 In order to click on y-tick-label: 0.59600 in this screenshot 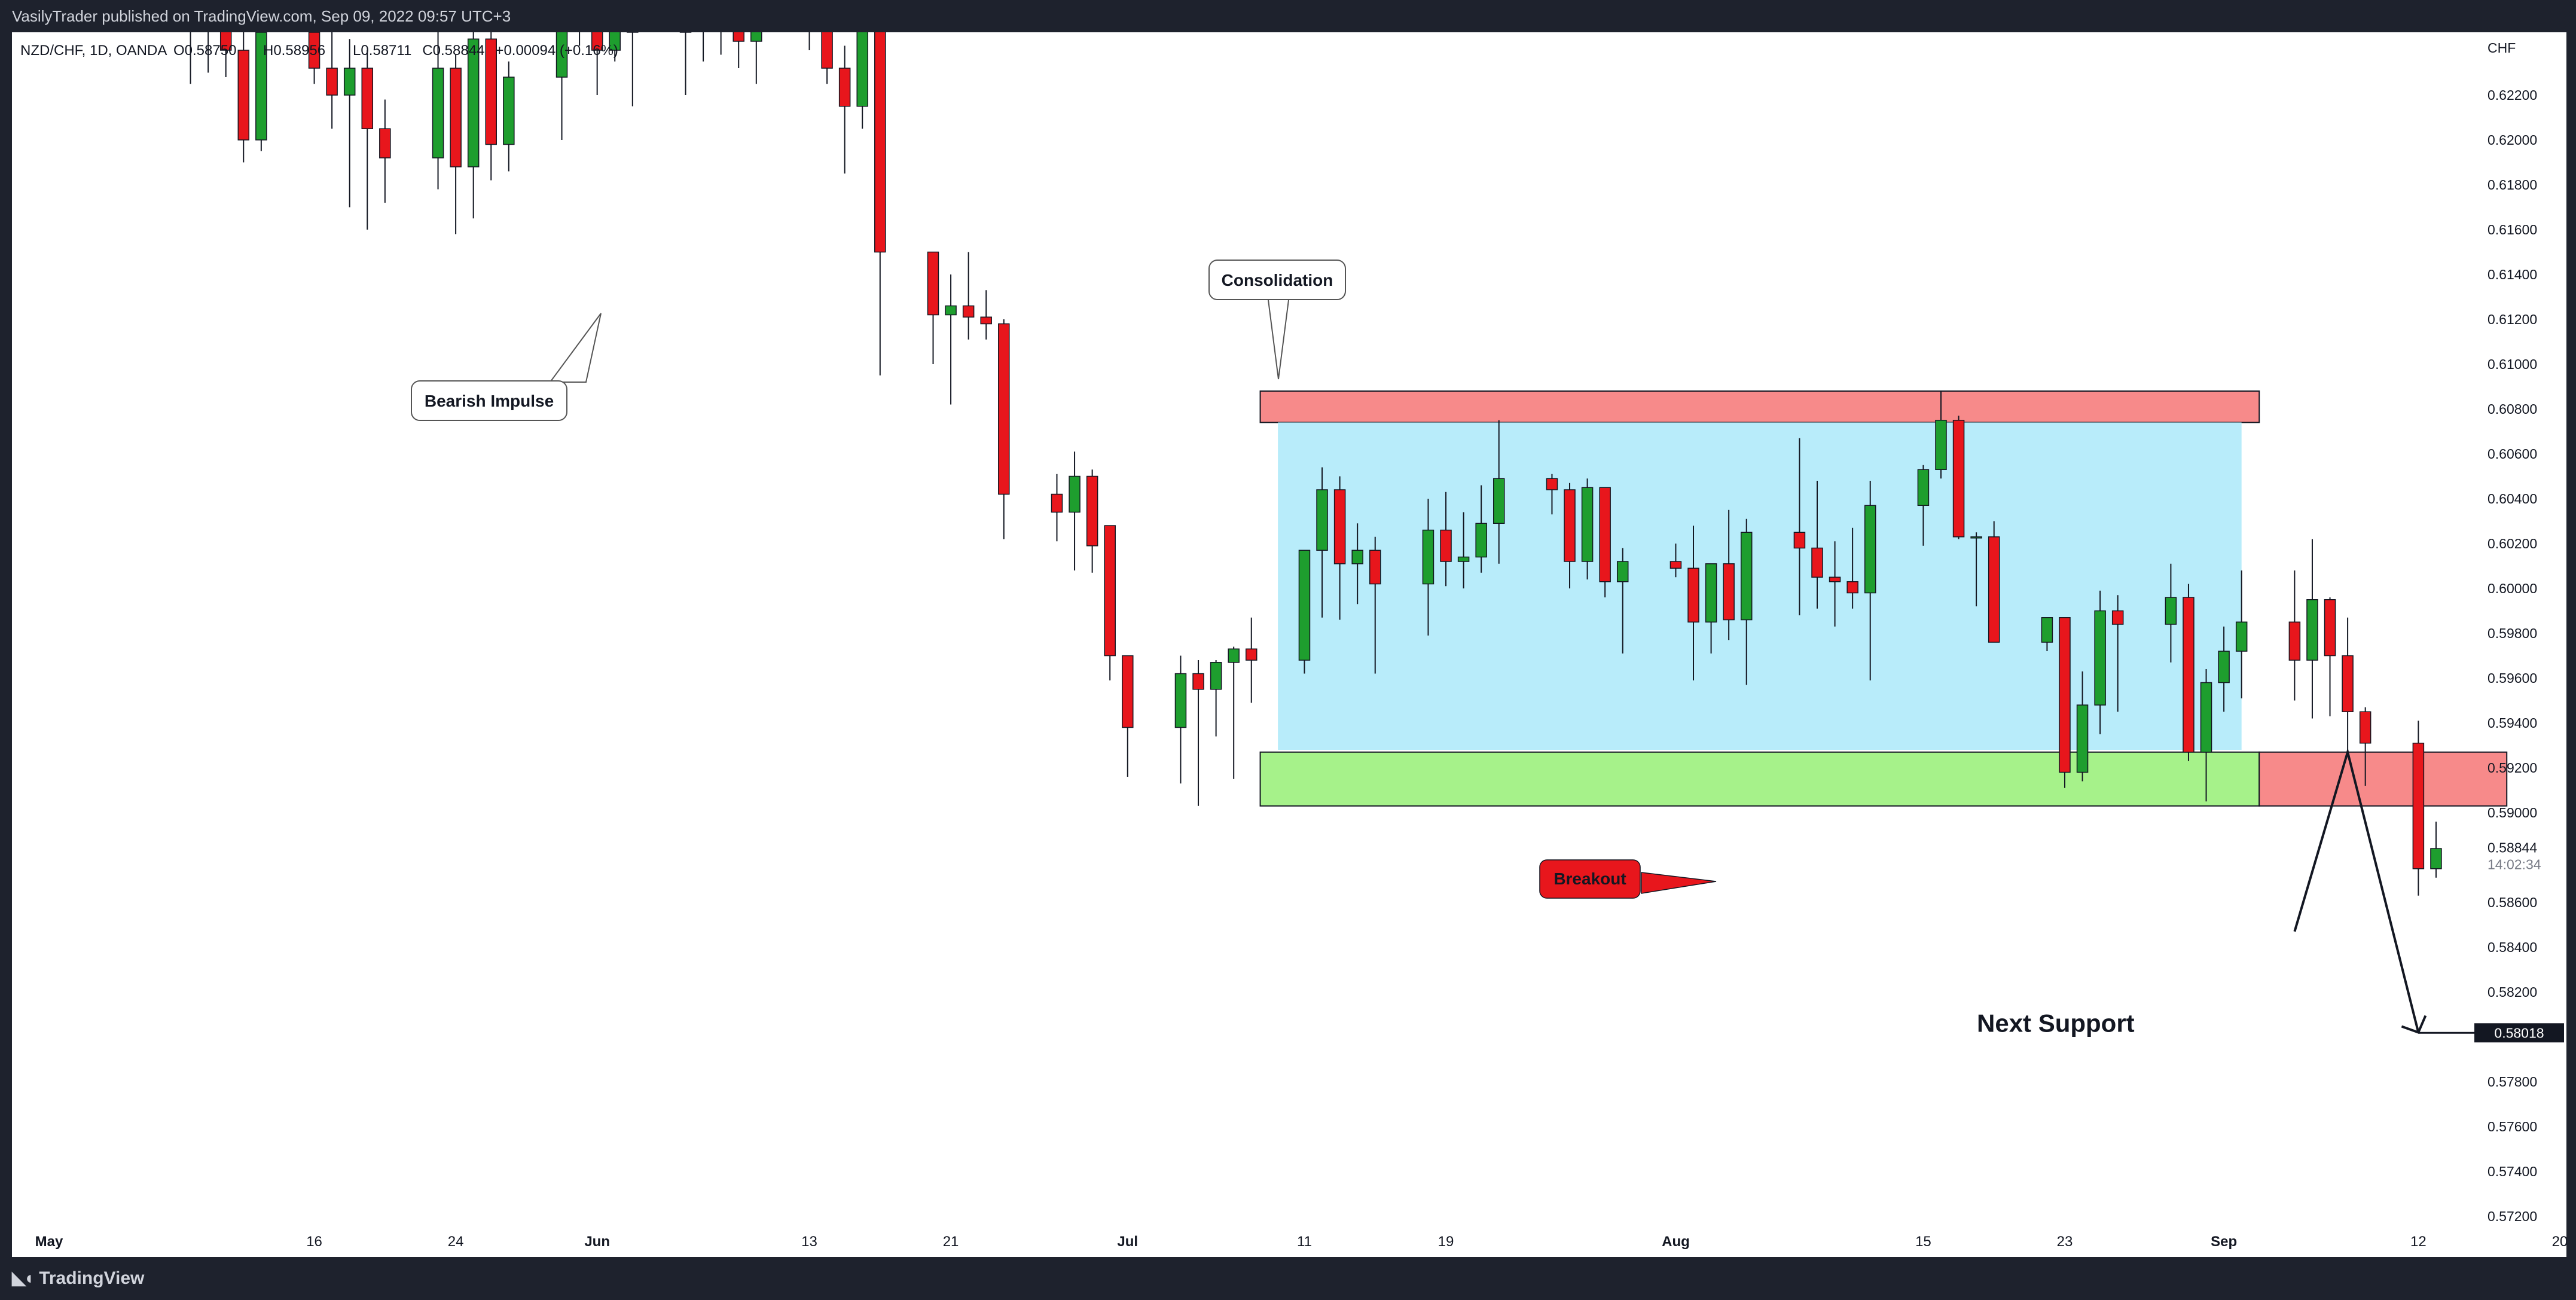, I will do `click(2512, 678)`.